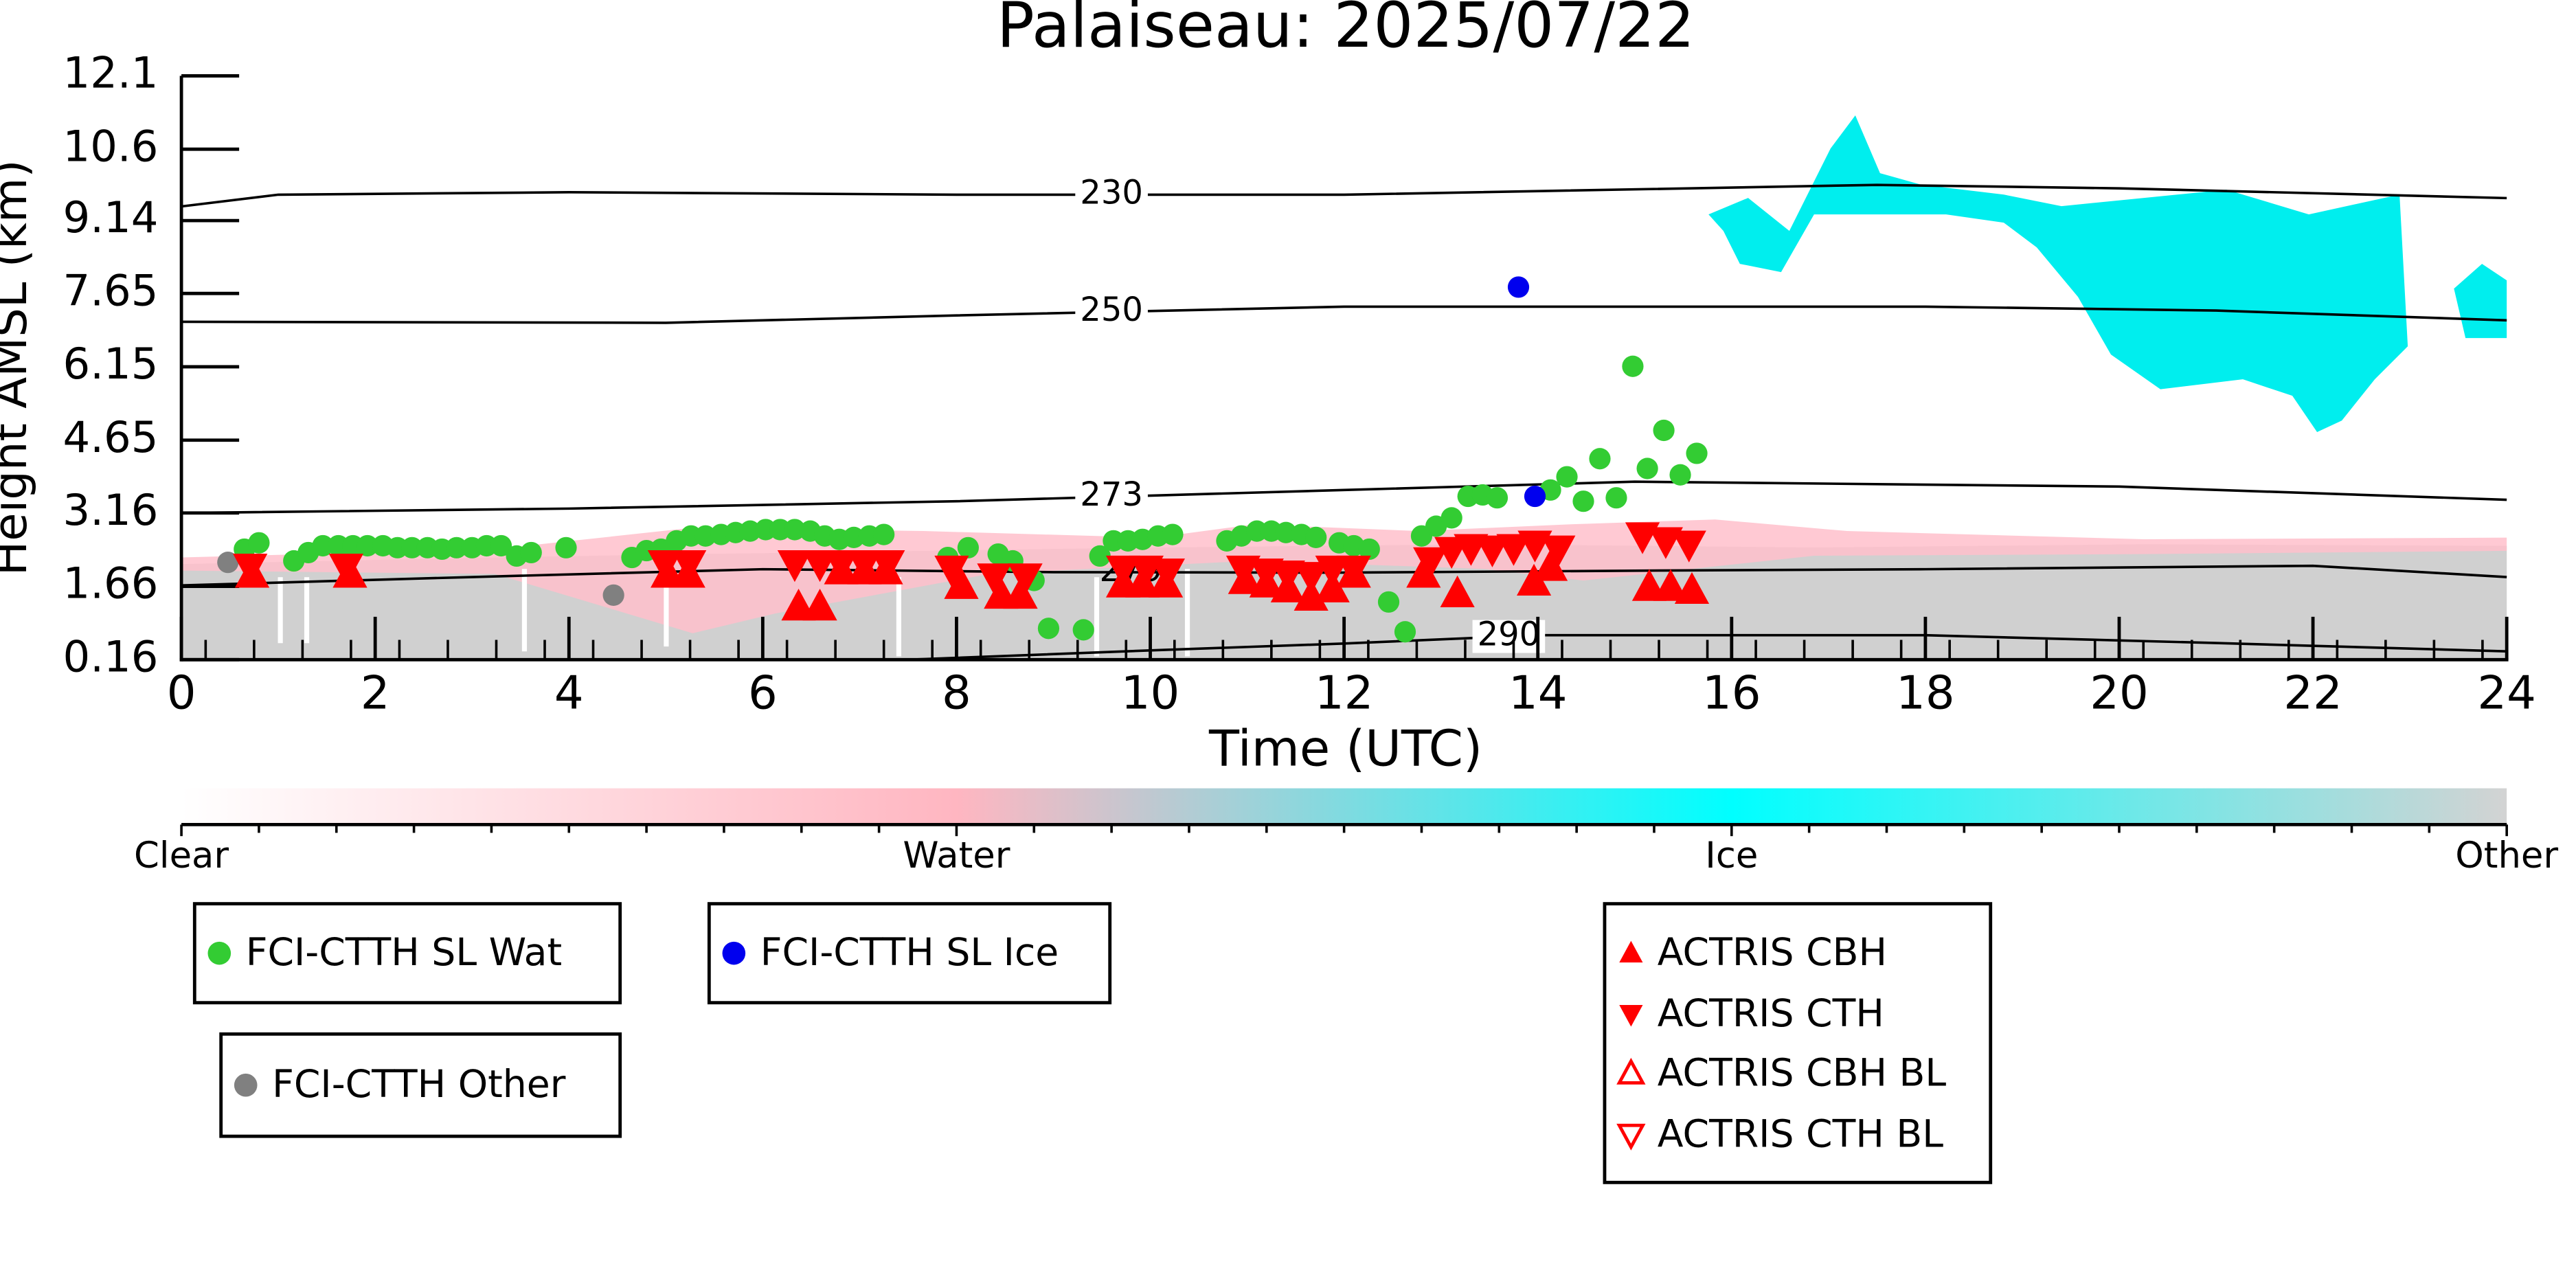 Image resolution: width=2576 pixels, height=1288 pixels. I want to click on x-tick-label: 0, so click(181, 693).